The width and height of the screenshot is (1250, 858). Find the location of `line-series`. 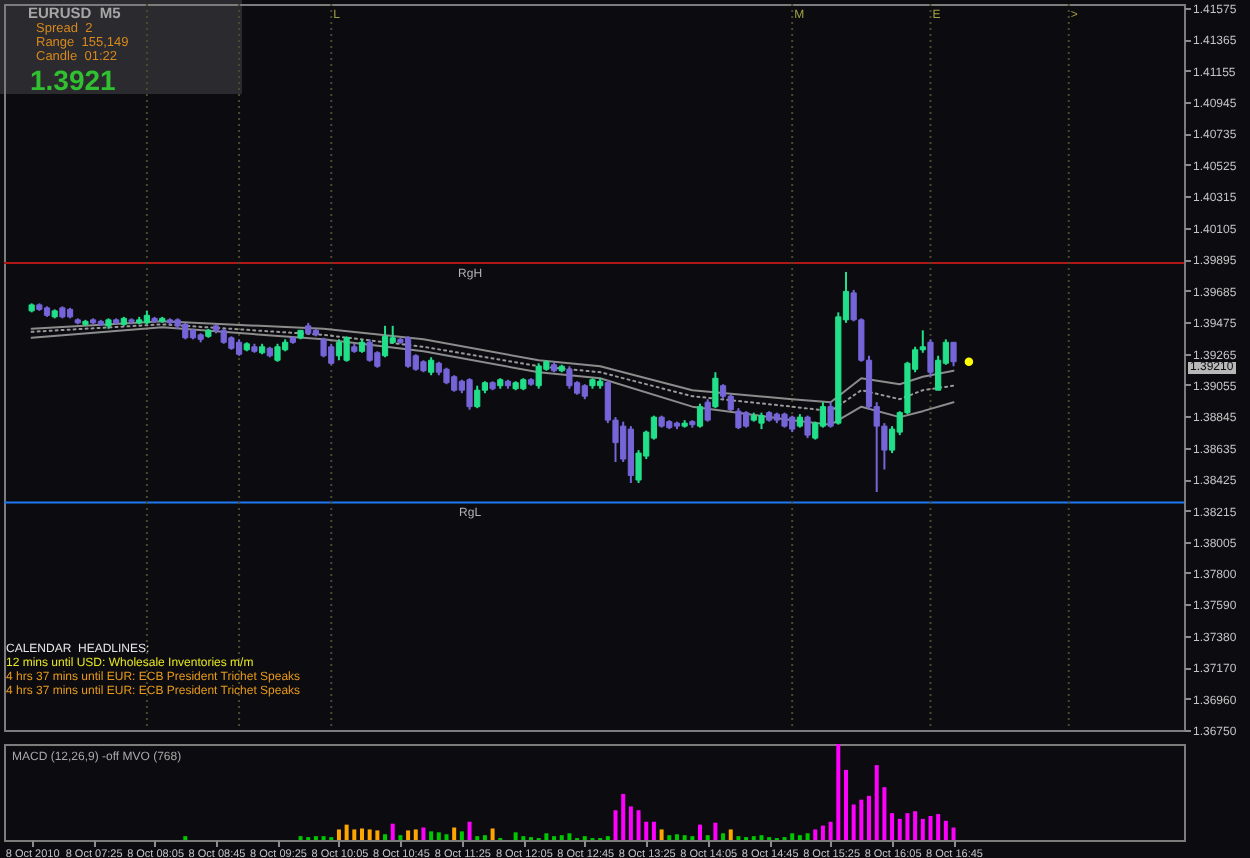

line-series is located at coordinates (492, 376).